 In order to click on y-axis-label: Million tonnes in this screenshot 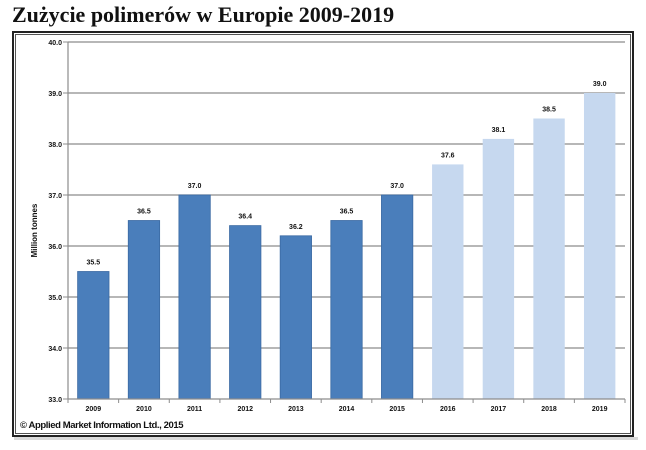, I will do `click(34, 230)`.